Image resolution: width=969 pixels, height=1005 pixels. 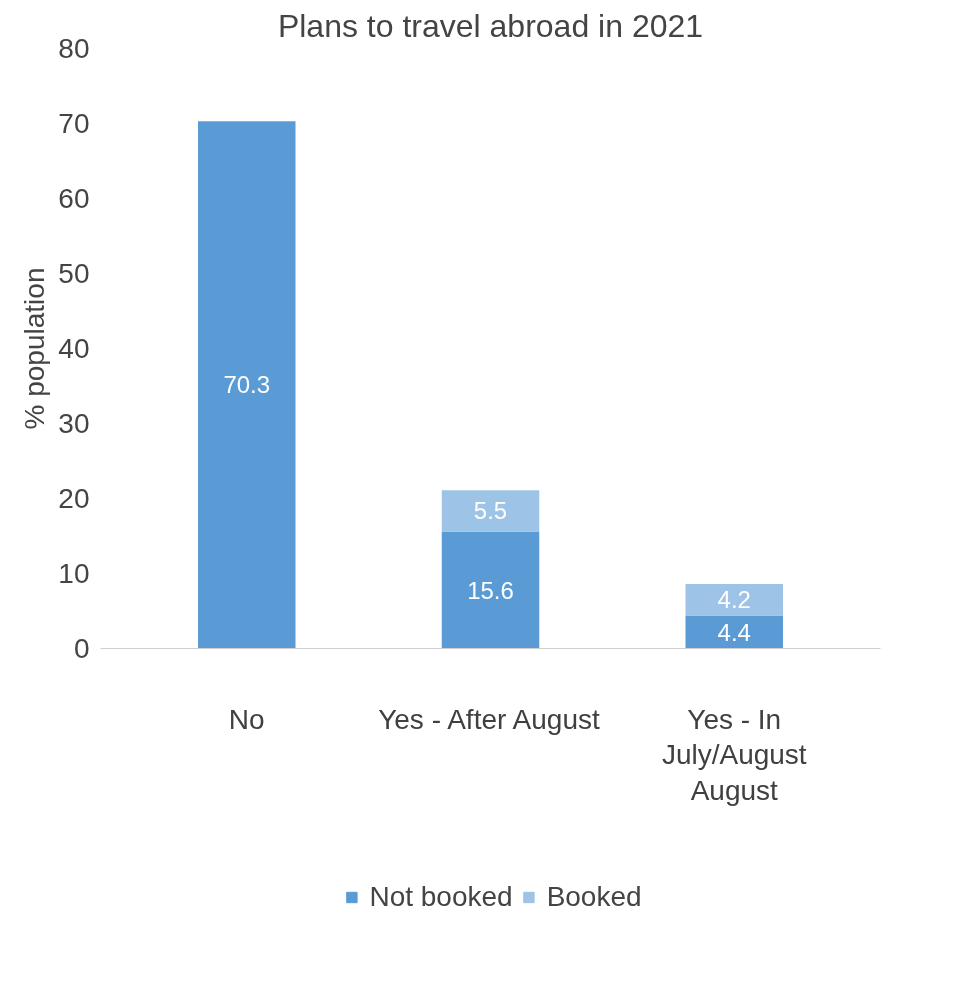 What do you see at coordinates (74, 198) in the screenshot?
I see `y-tick-label: 60` at bounding box center [74, 198].